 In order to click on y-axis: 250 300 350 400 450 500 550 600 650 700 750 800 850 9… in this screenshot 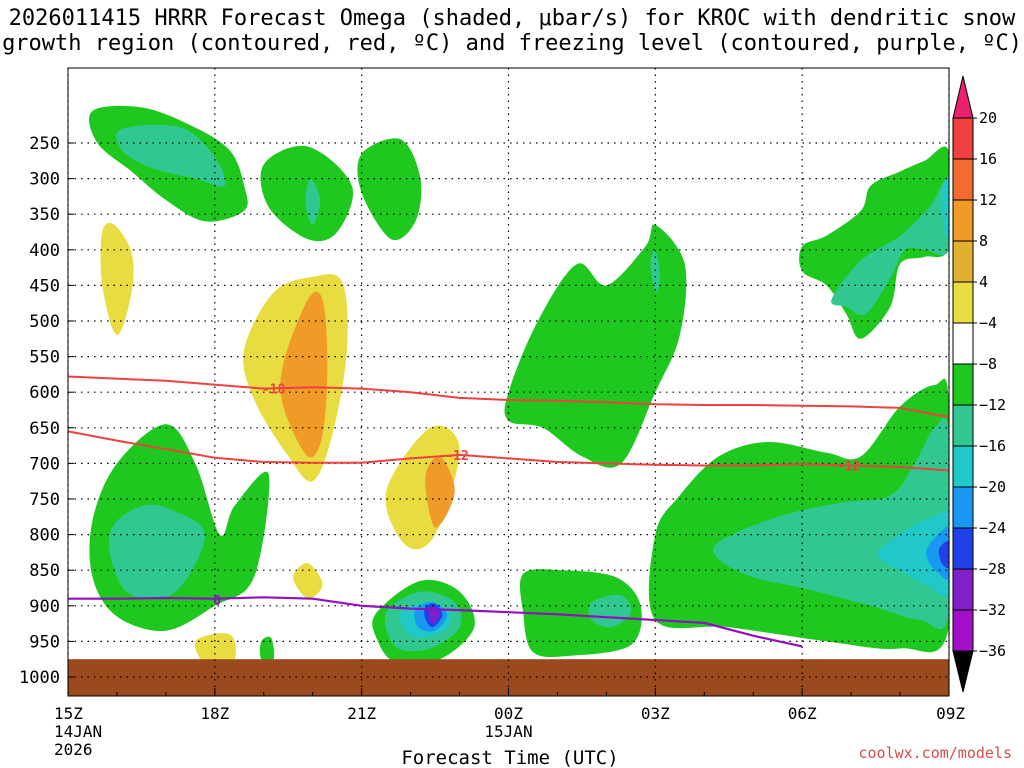, I will do `click(46, 411)`.